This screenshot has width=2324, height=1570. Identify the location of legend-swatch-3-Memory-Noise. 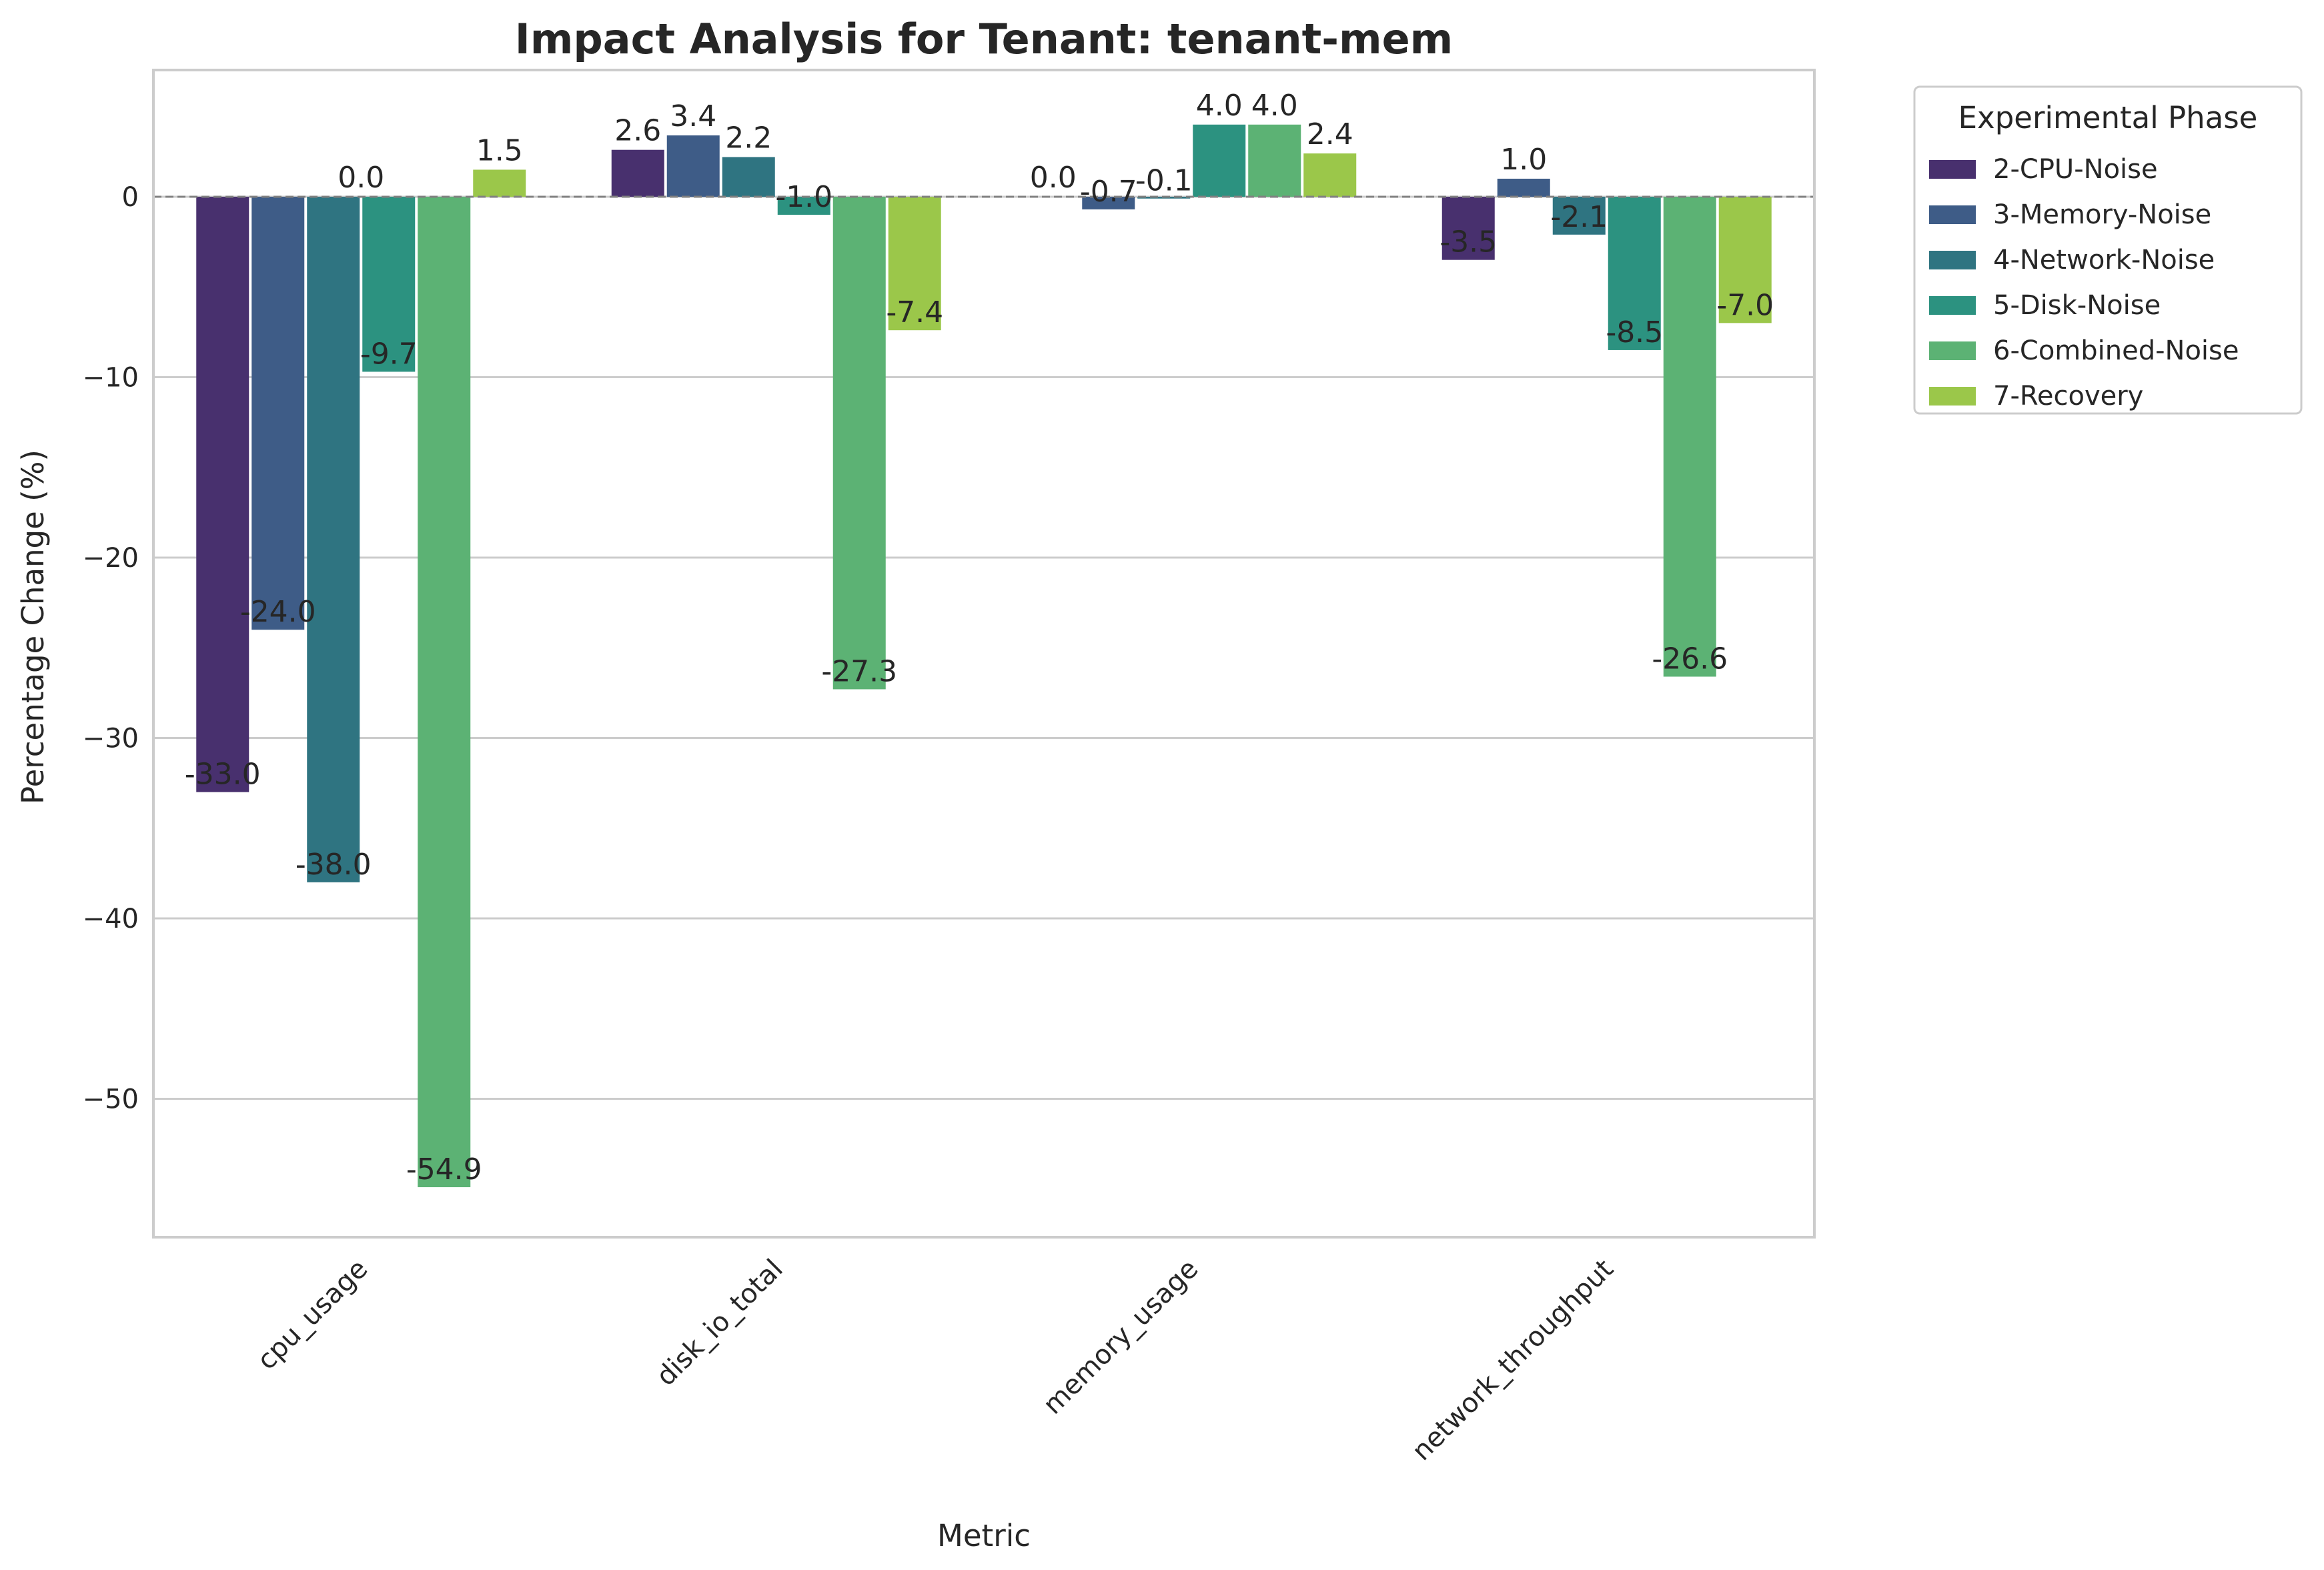
(1952, 214).